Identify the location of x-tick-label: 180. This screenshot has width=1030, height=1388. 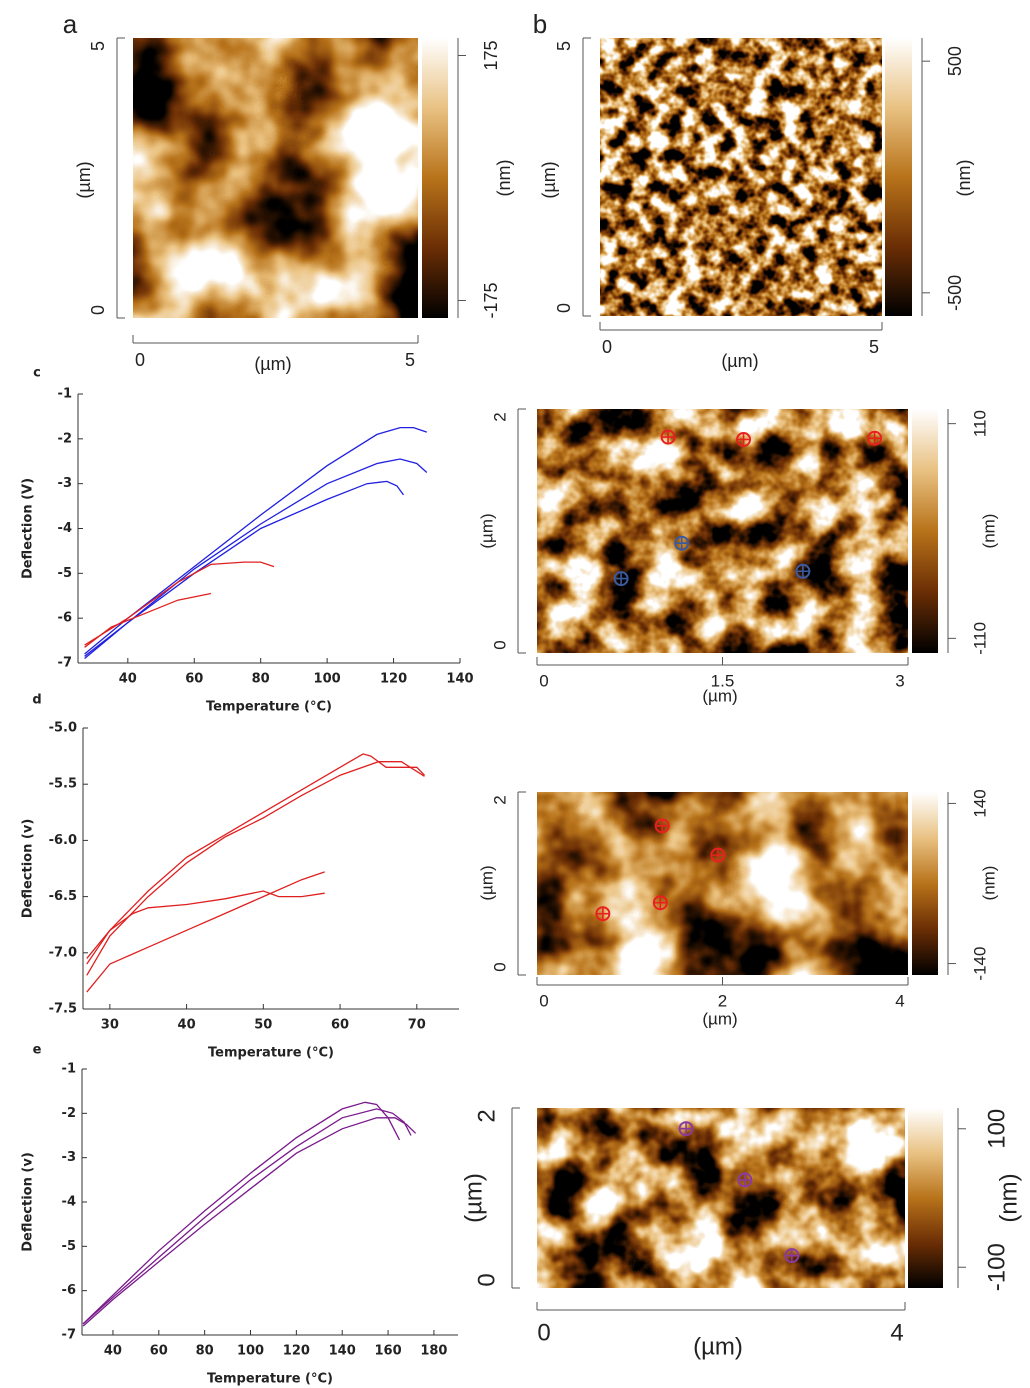
(433, 1351).